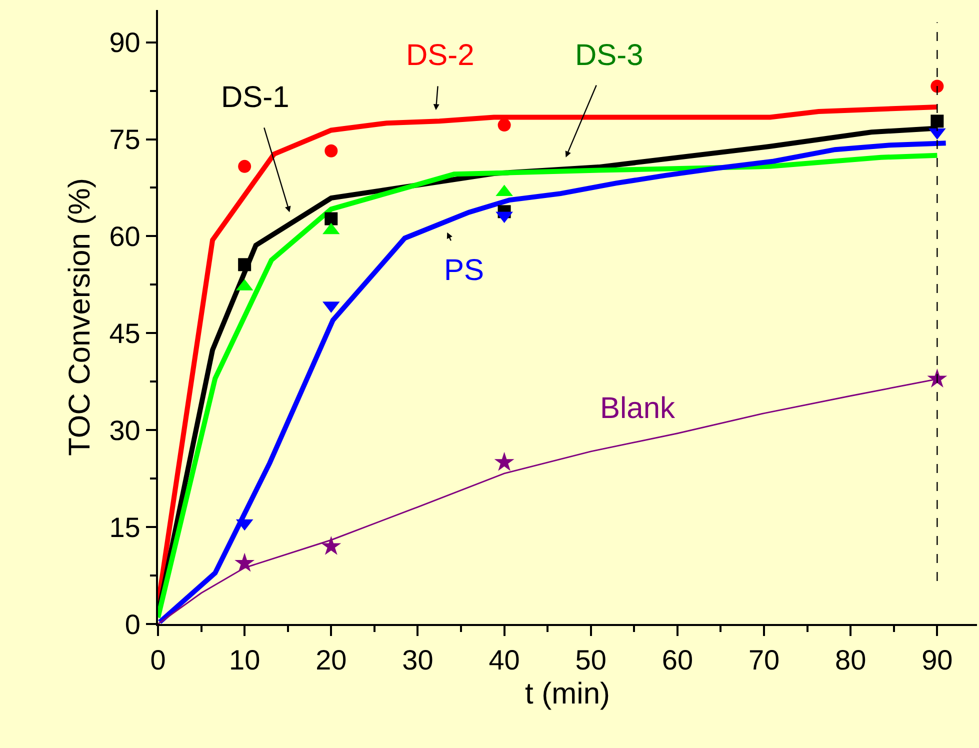 The image size is (979, 748). Describe the element at coordinates (124, 527) in the screenshot. I see `y-tick-label: 15` at that location.